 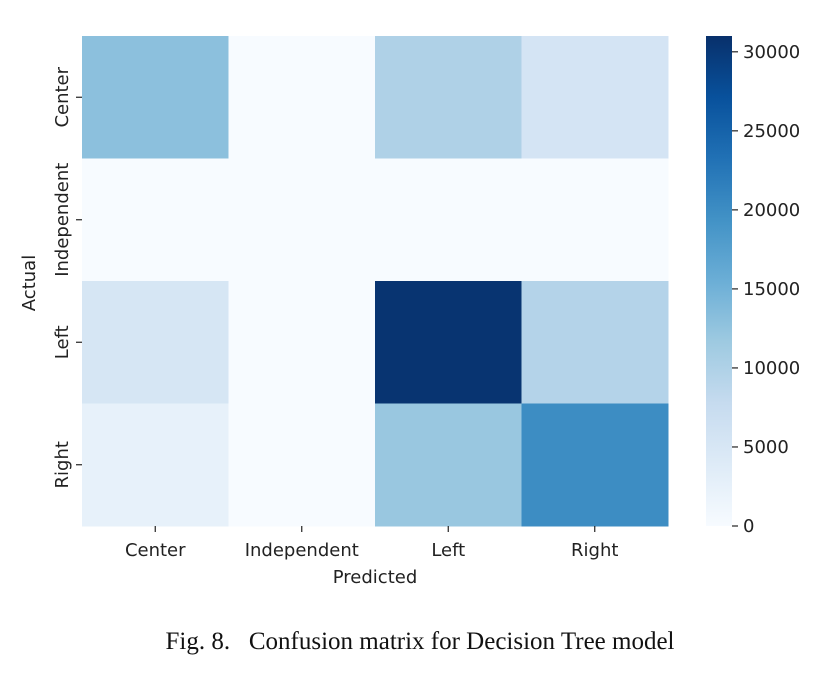 What do you see at coordinates (771, 210) in the screenshot?
I see `colorbar-tick-label: 20000` at bounding box center [771, 210].